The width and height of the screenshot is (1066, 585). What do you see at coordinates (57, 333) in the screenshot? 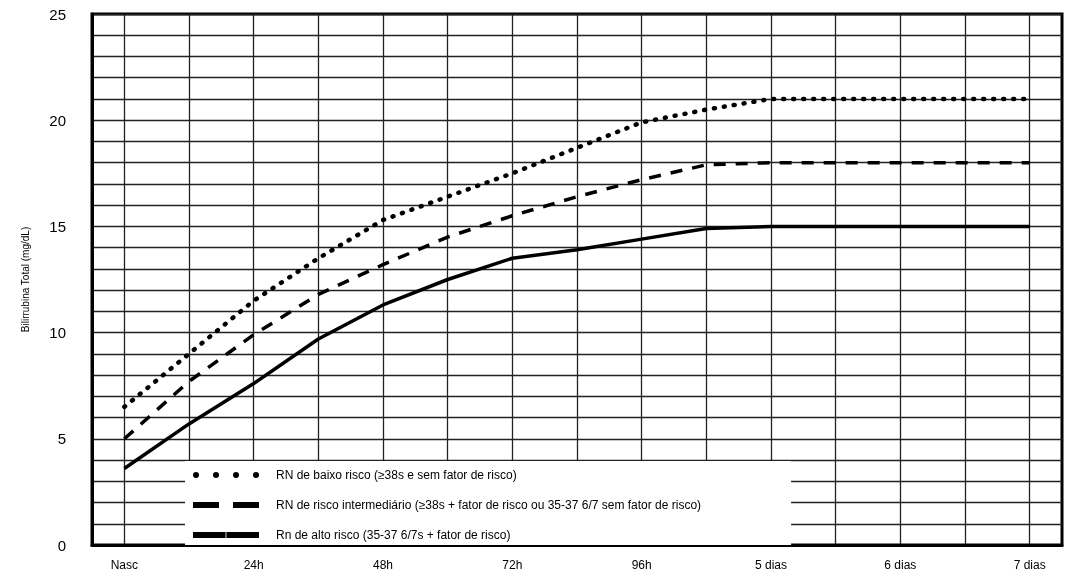
I see `y-tick-label: 10` at bounding box center [57, 333].